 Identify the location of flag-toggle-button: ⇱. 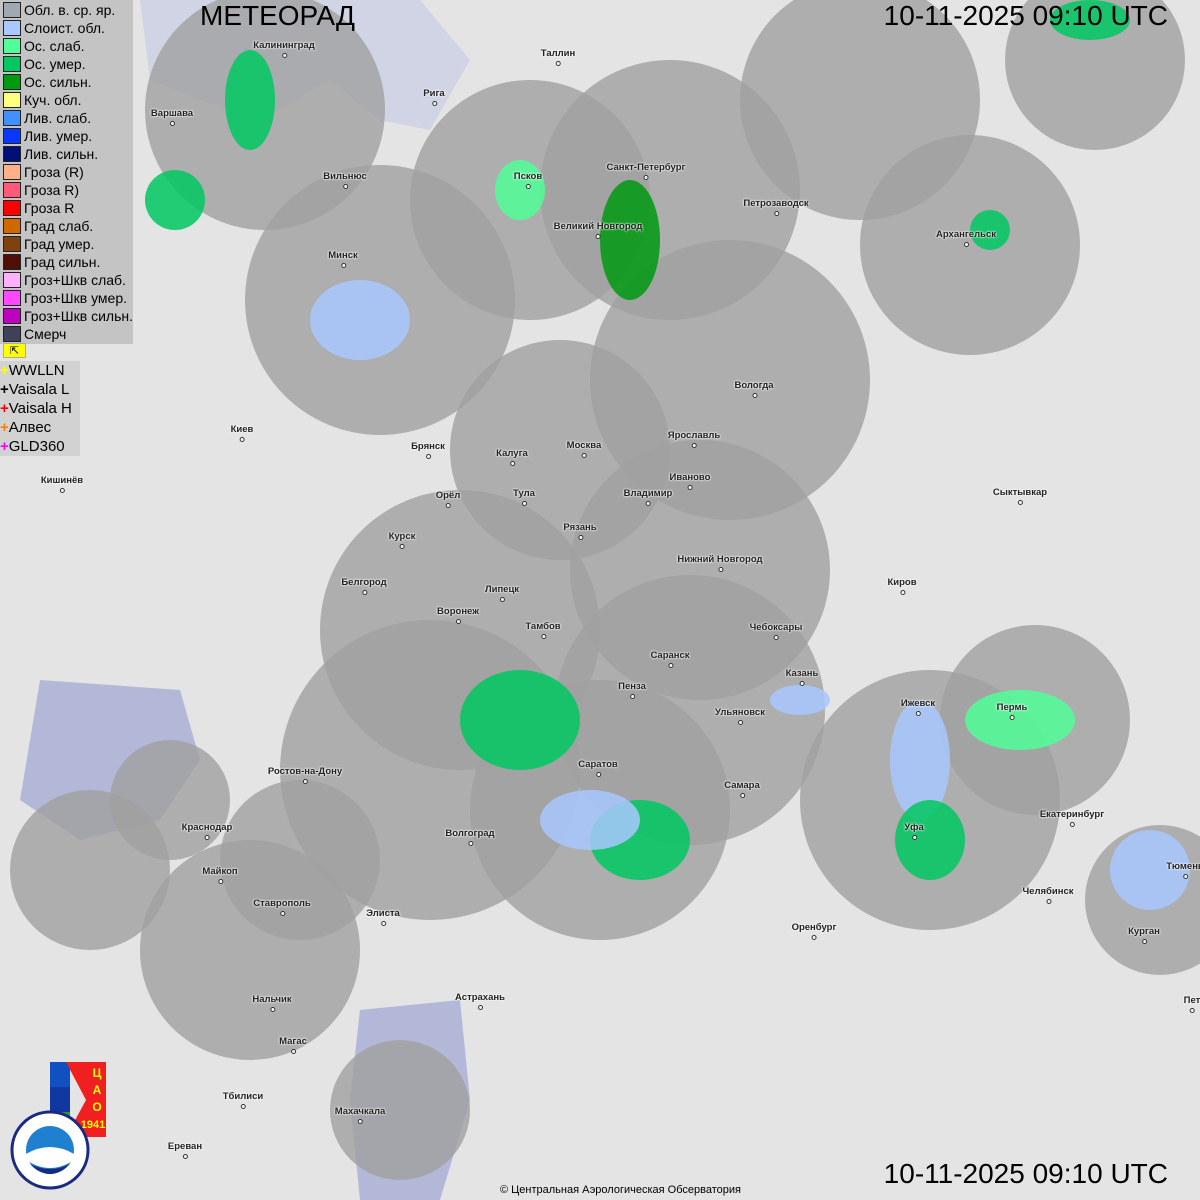
(14, 350).